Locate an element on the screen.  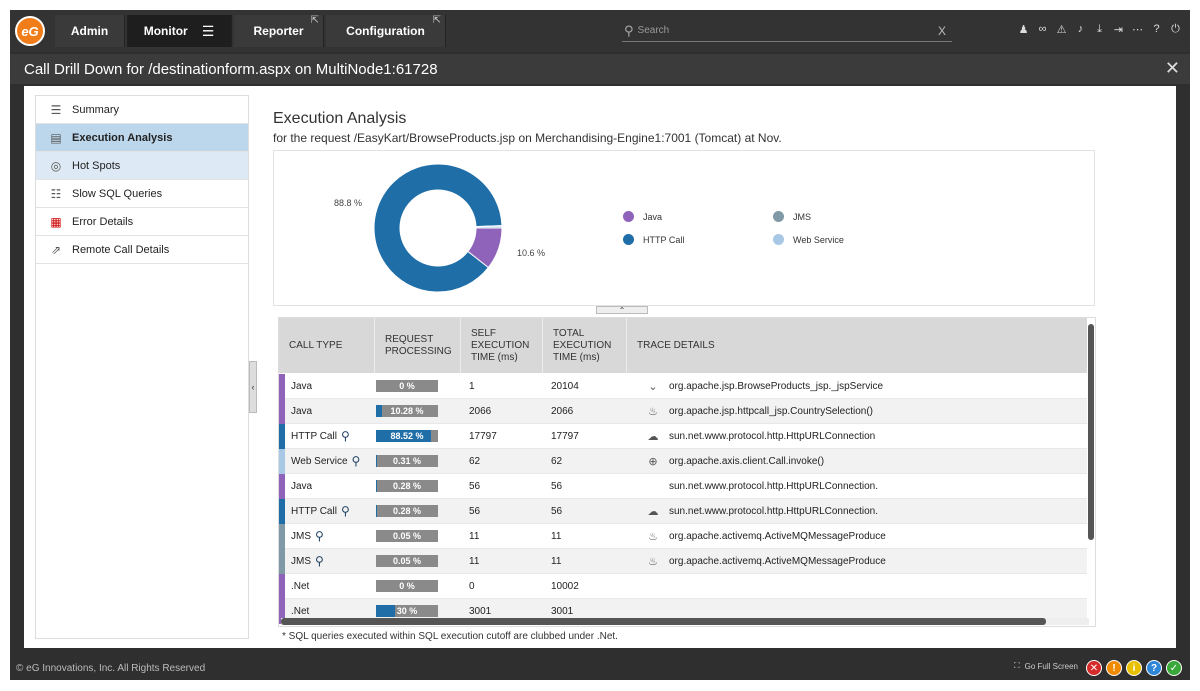
col-self-time: SELF EXECUTION TIME (ms) is located at coordinates (502, 345).